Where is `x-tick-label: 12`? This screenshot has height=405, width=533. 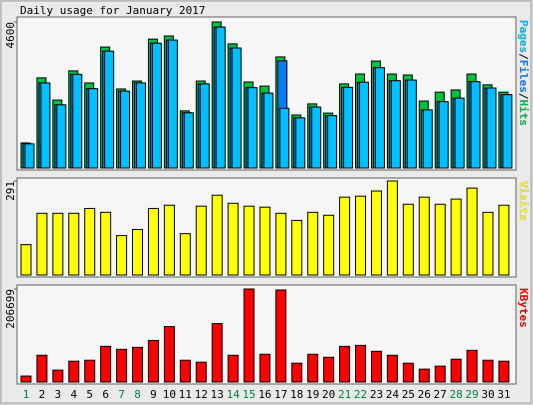 x-tick-label: 12 is located at coordinates (201, 394).